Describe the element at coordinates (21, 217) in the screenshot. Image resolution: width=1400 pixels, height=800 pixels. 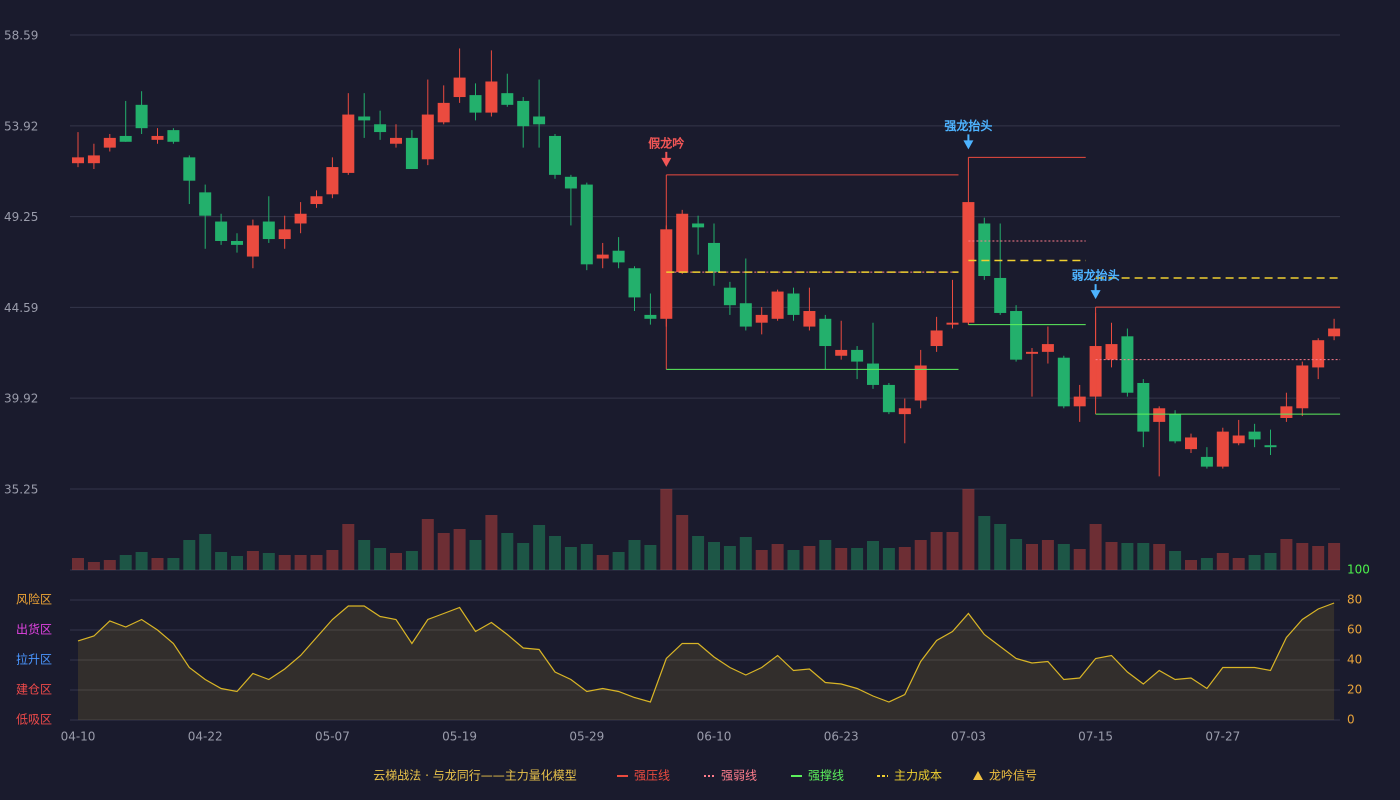
I see `y-tick-label: 49.25` at that location.